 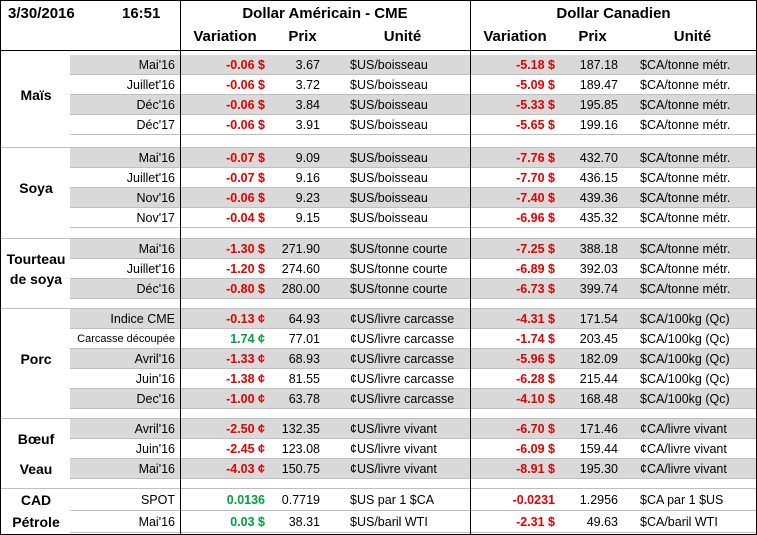 I want to click on contract: Juin'16, so click(x=155, y=449).